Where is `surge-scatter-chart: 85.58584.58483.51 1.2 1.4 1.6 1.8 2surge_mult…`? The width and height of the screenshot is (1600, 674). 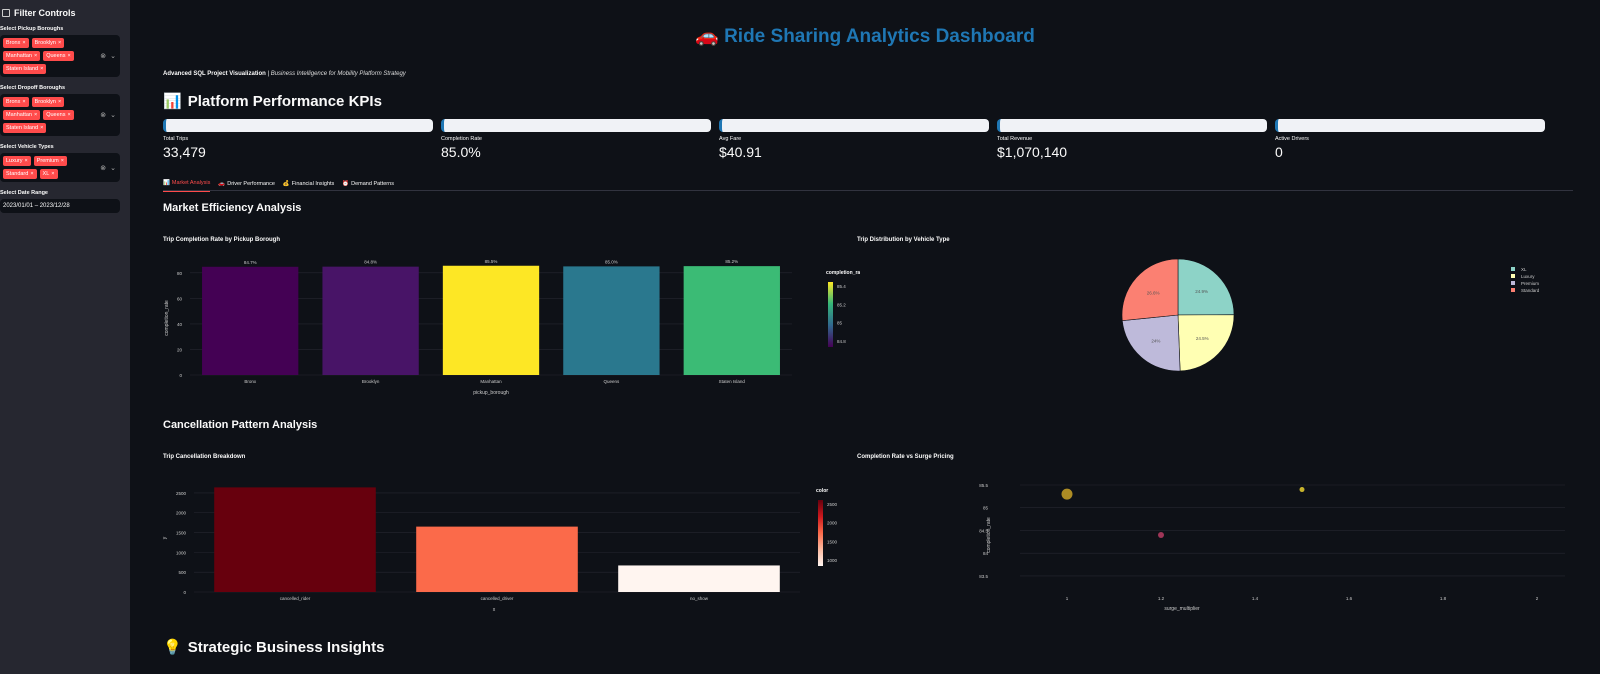 surge-scatter-chart: 85.58584.58483.51 1.2 1.4 1.6 1.8 2surge_mult… is located at coordinates (1205, 545).